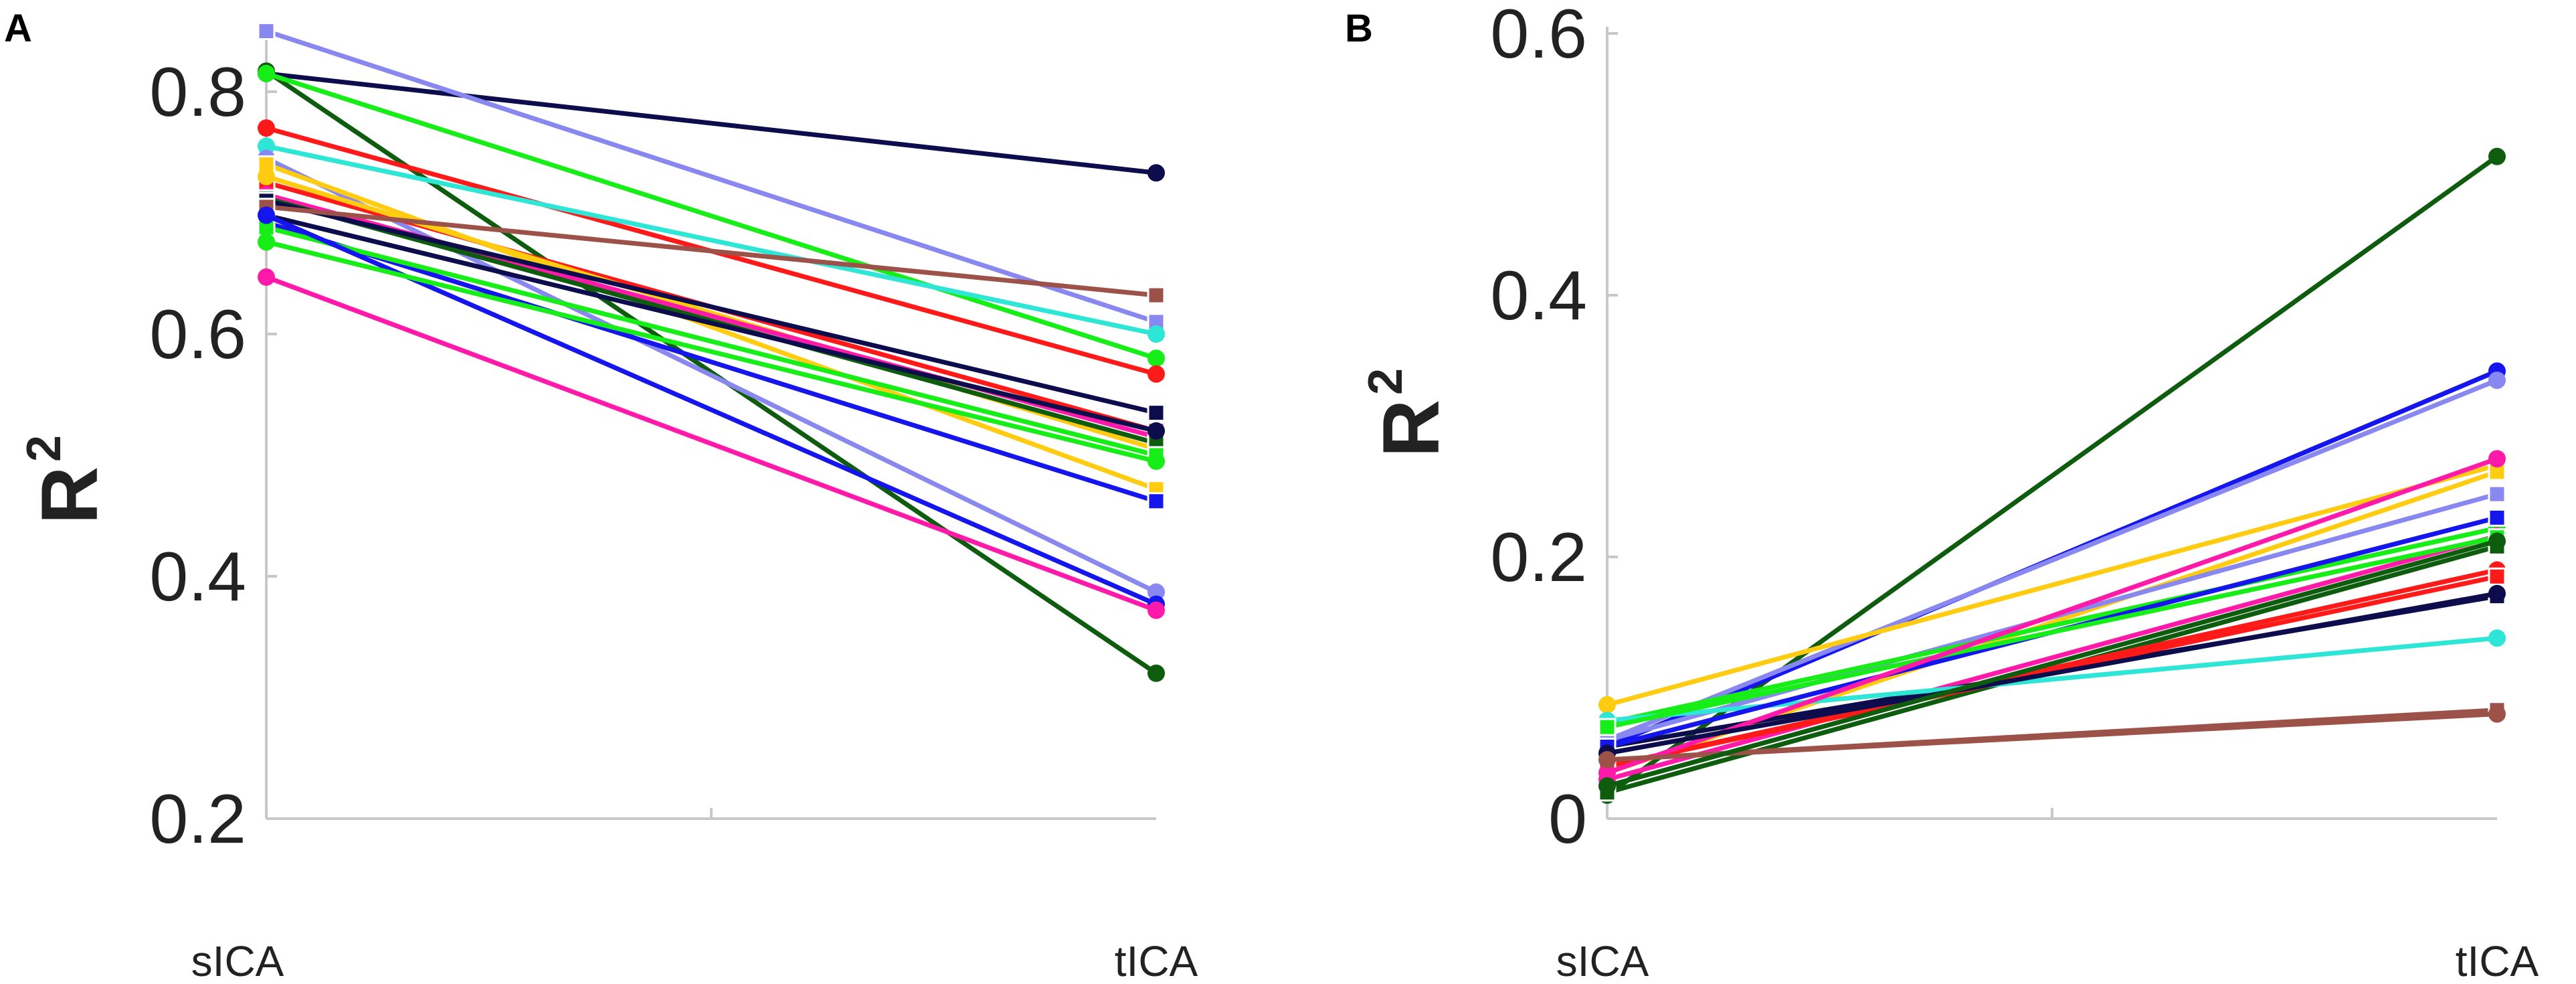 The height and width of the screenshot is (984, 2576). What do you see at coordinates (1538, 36) in the screenshot?
I see `panel-b-ytick-label: 0.6` at bounding box center [1538, 36].